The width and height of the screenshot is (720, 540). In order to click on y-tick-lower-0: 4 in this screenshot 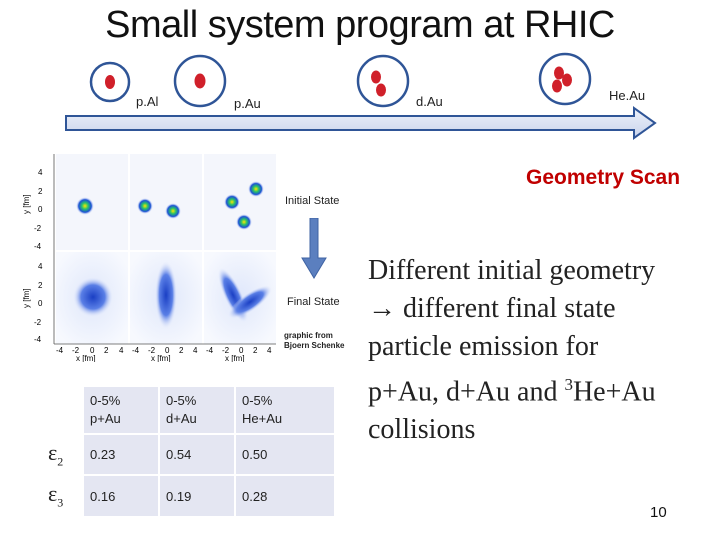, I will do `click(40, 266)`.